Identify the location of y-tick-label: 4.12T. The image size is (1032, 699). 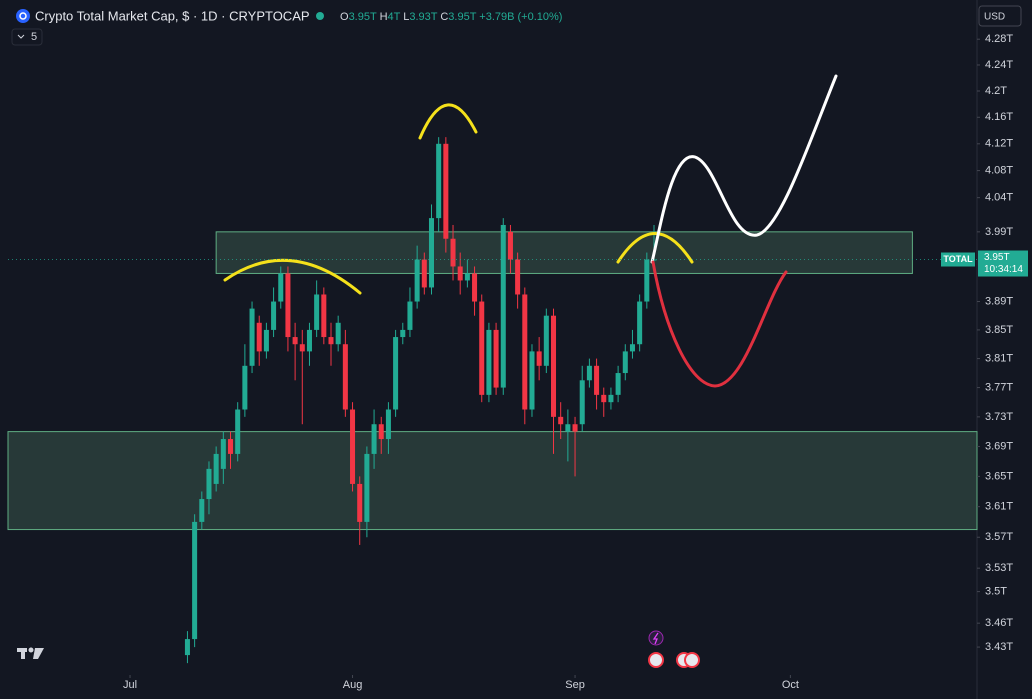
(999, 144).